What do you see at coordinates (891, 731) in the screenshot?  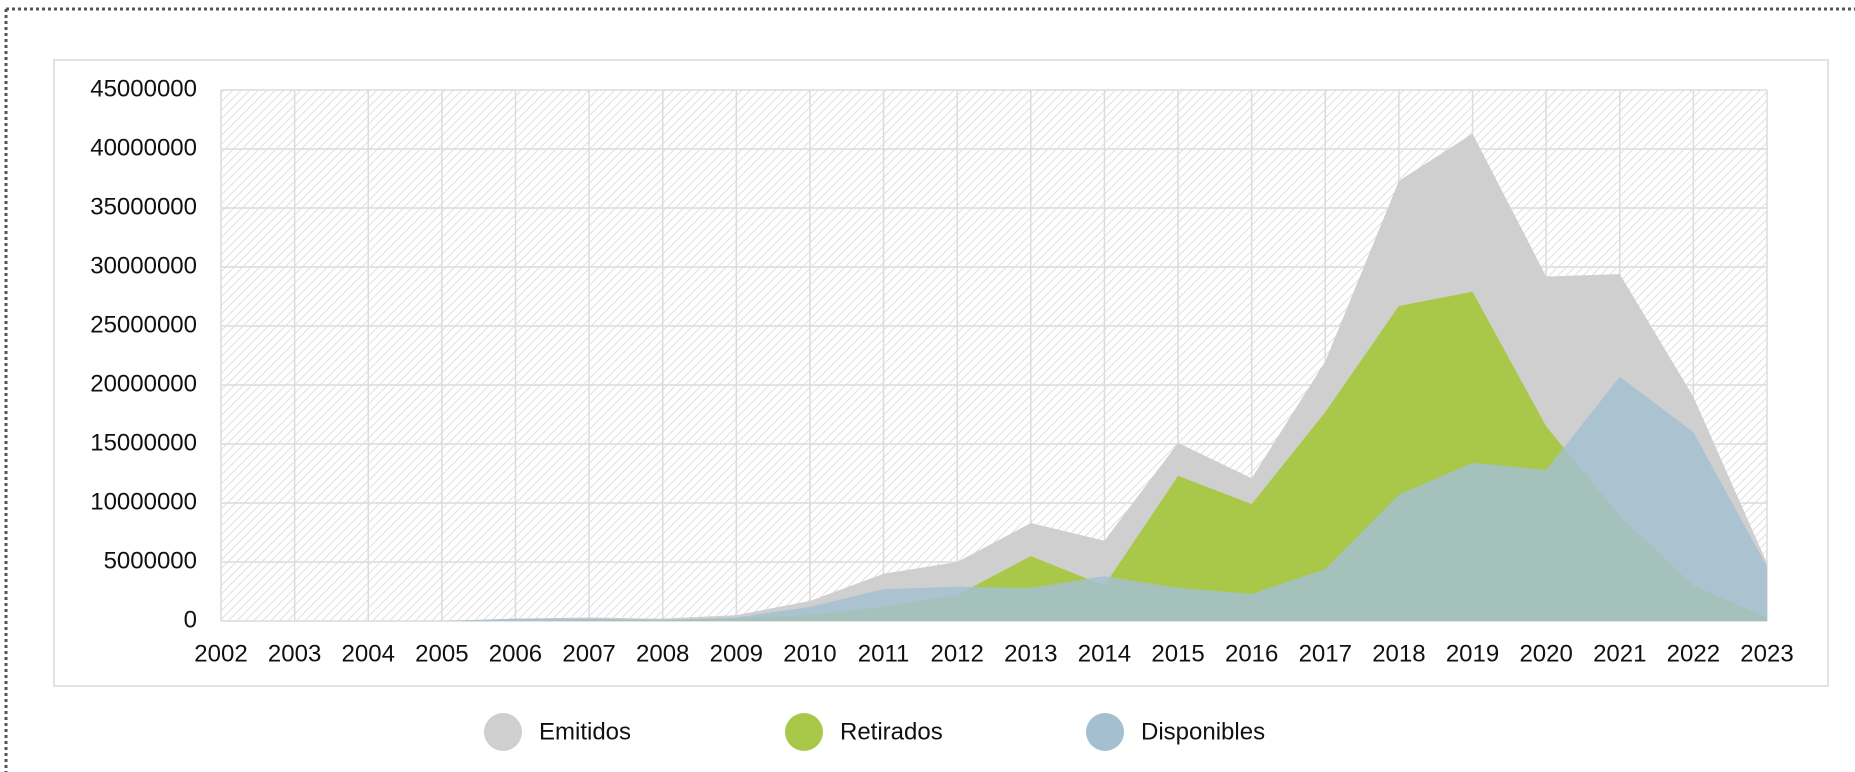 I see `legend-label: Retirados` at bounding box center [891, 731].